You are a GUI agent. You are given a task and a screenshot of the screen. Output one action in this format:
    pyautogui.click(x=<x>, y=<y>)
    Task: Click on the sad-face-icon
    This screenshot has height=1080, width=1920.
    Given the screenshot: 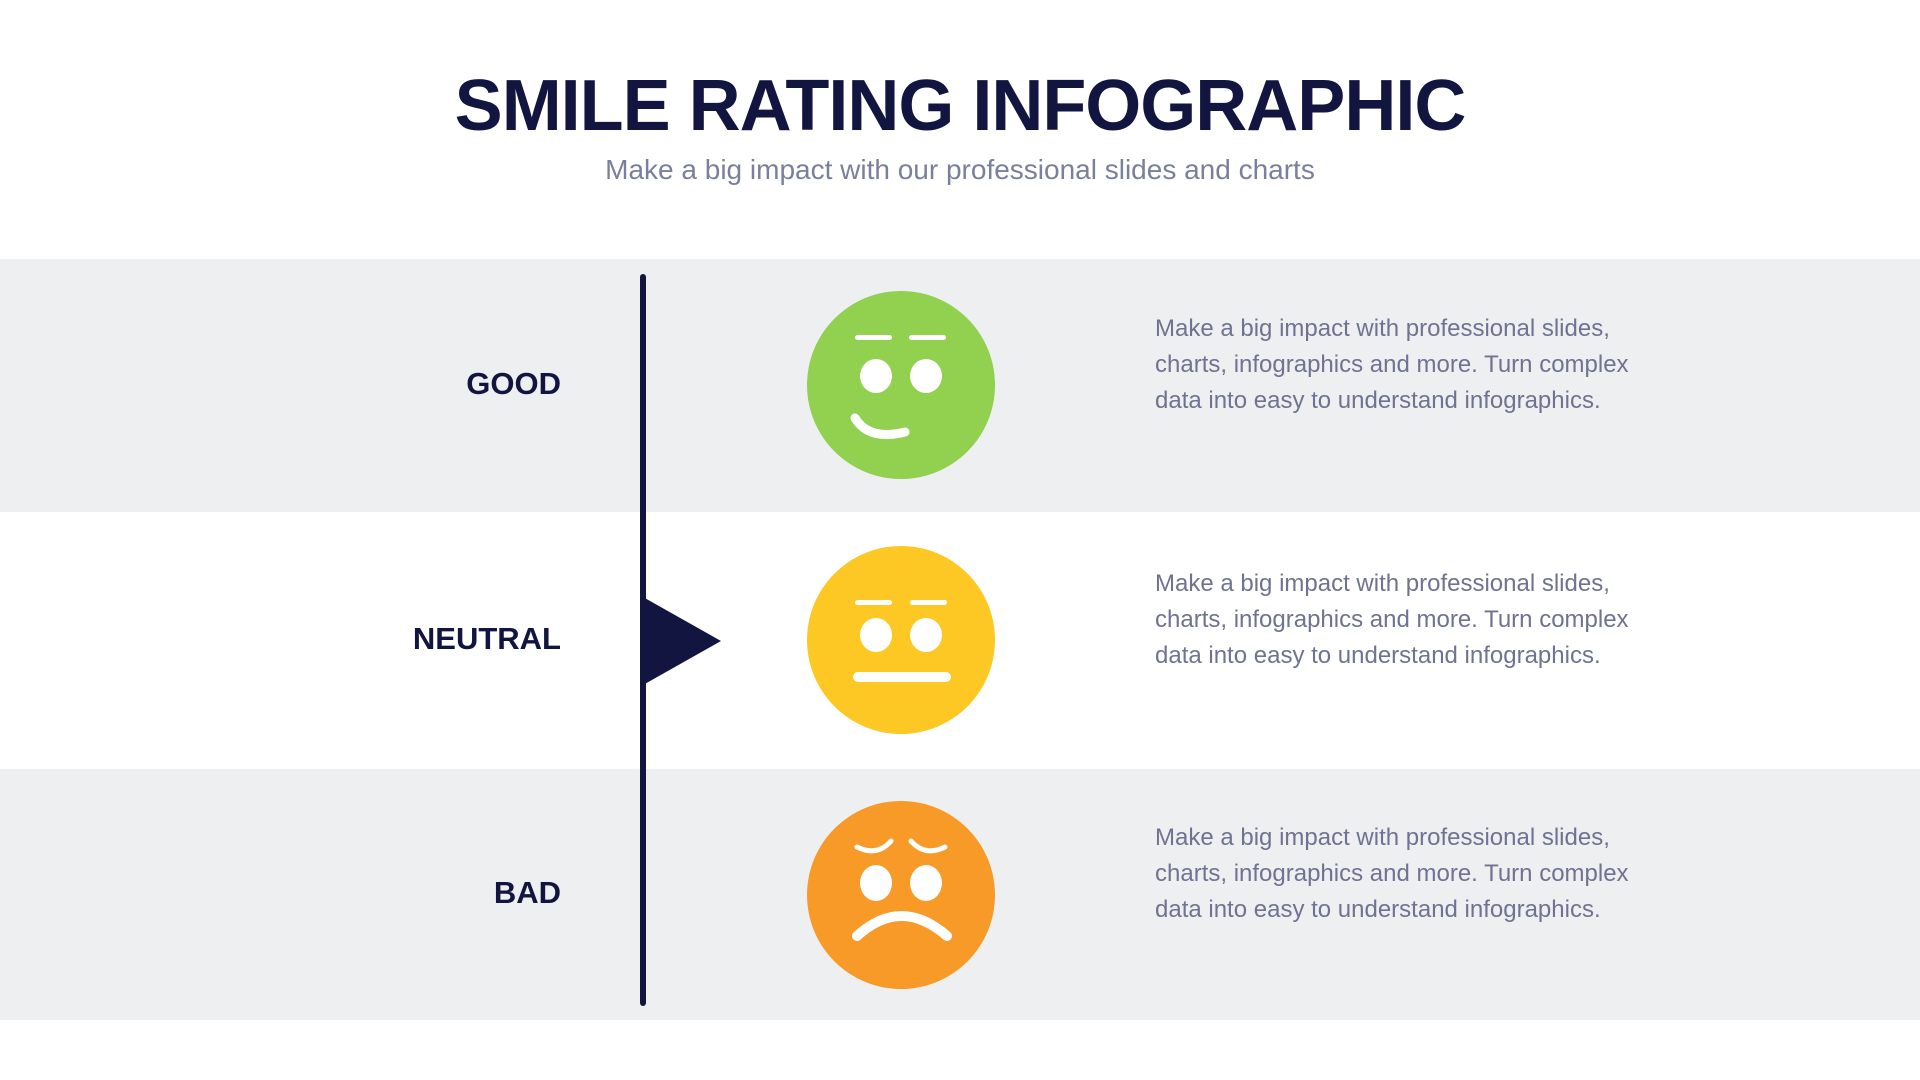 What is the action you would take?
    pyautogui.click(x=901, y=895)
    